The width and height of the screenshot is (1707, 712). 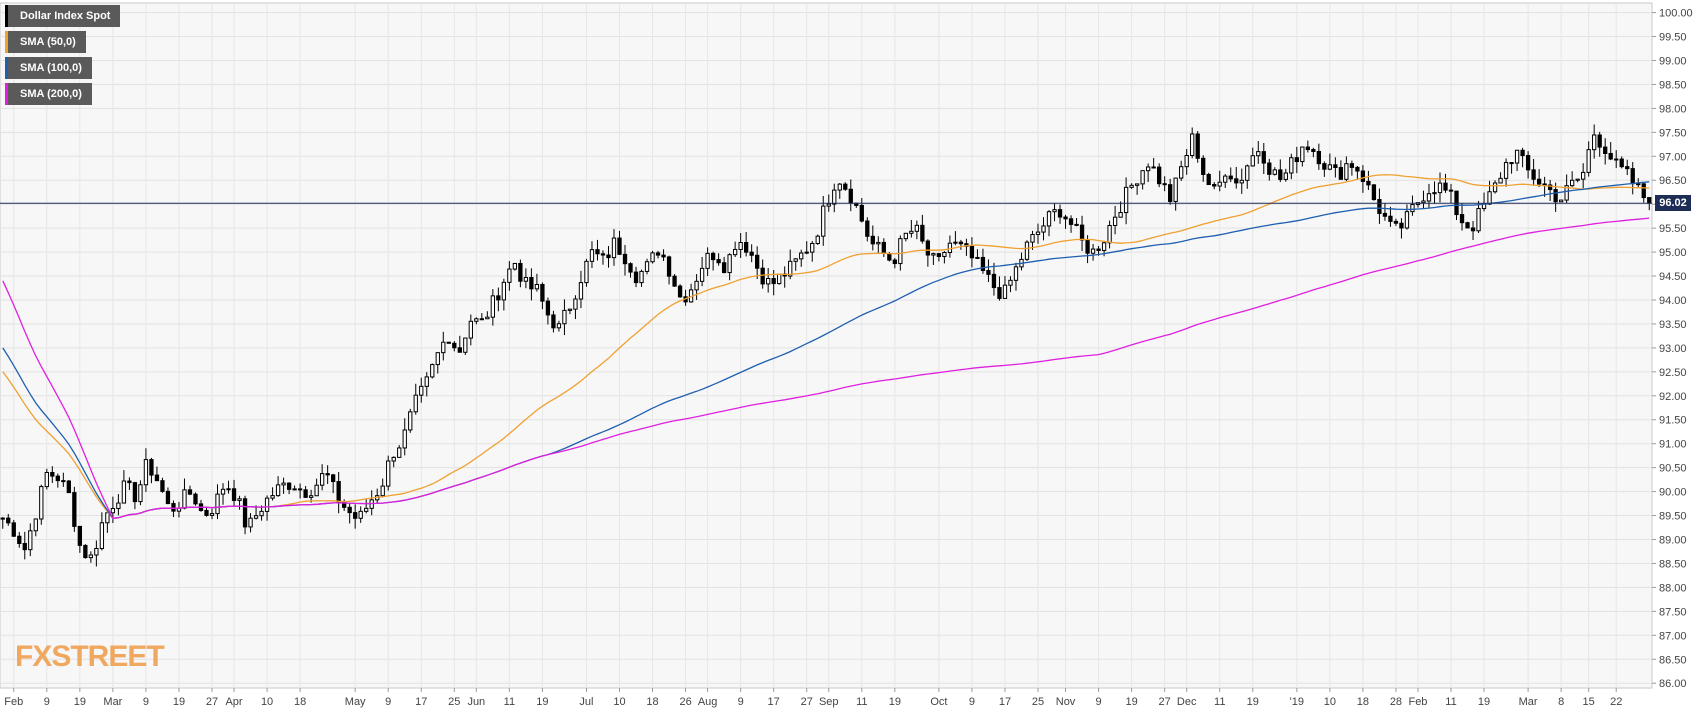 What do you see at coordinates (1676, 14) in the screenshot?
I see `y-tick-label: 100.00` at bounding box center [1676, 14].